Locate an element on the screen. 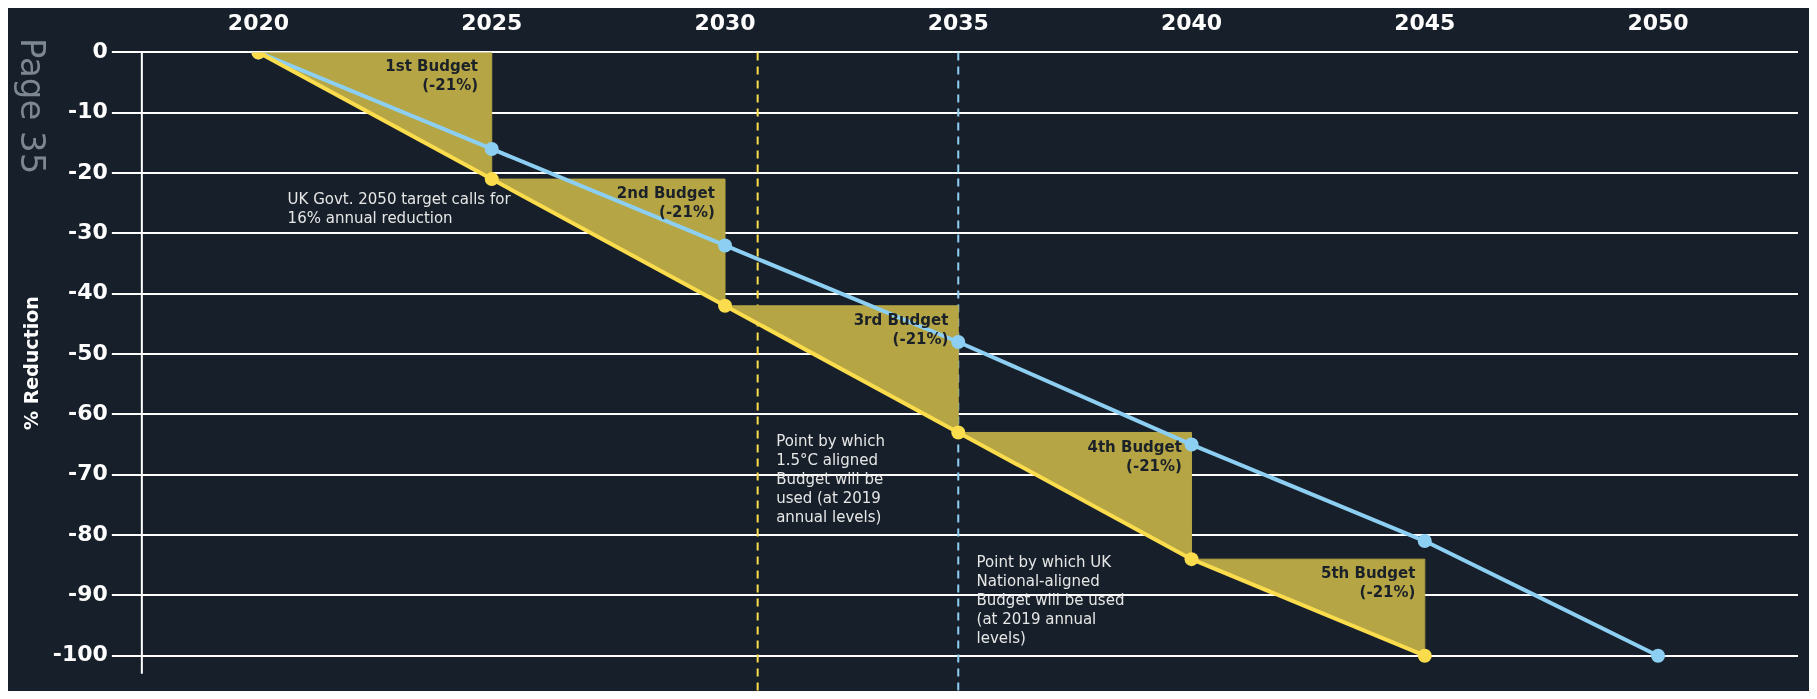  annotation: 5th Budget (-21%) is located at coordinates (1368, 583).